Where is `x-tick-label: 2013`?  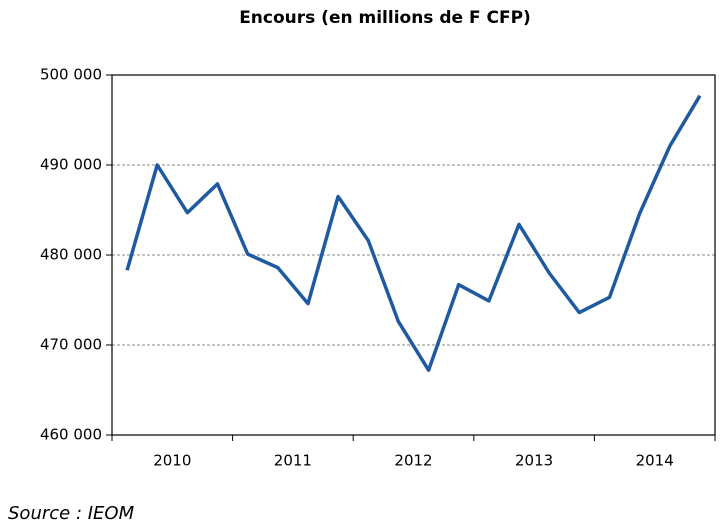 x-tick-label: 2013 is located at coordinates (534, 461).